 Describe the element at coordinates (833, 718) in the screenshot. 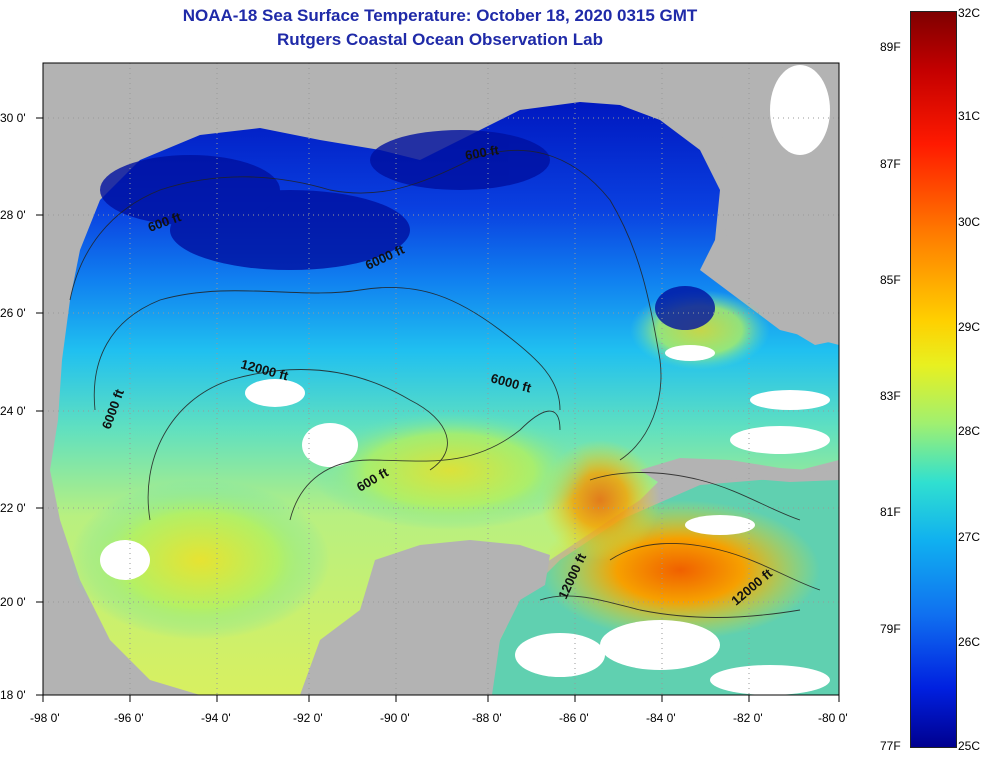

I see `x-tick-label: -80 0'` at that location.